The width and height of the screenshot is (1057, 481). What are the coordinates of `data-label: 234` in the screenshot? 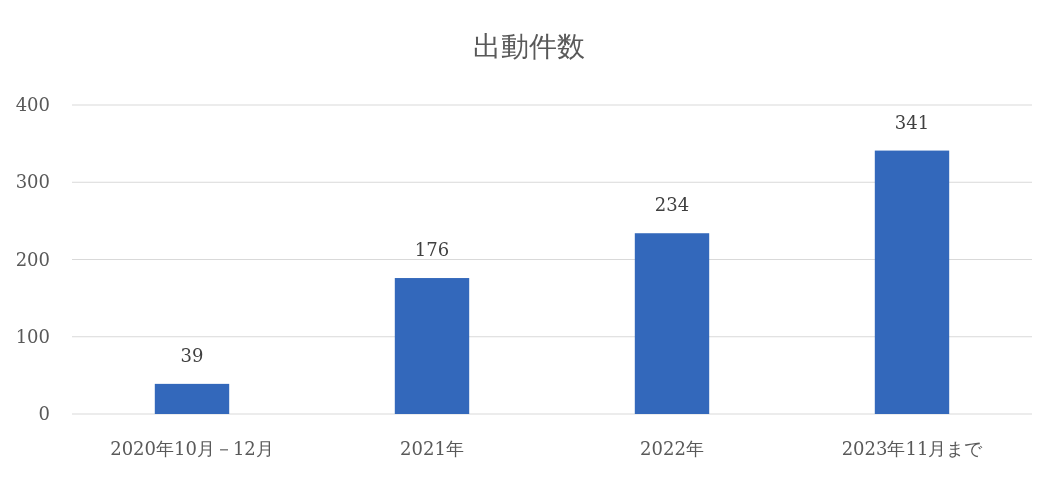 It's located at (672, 205).